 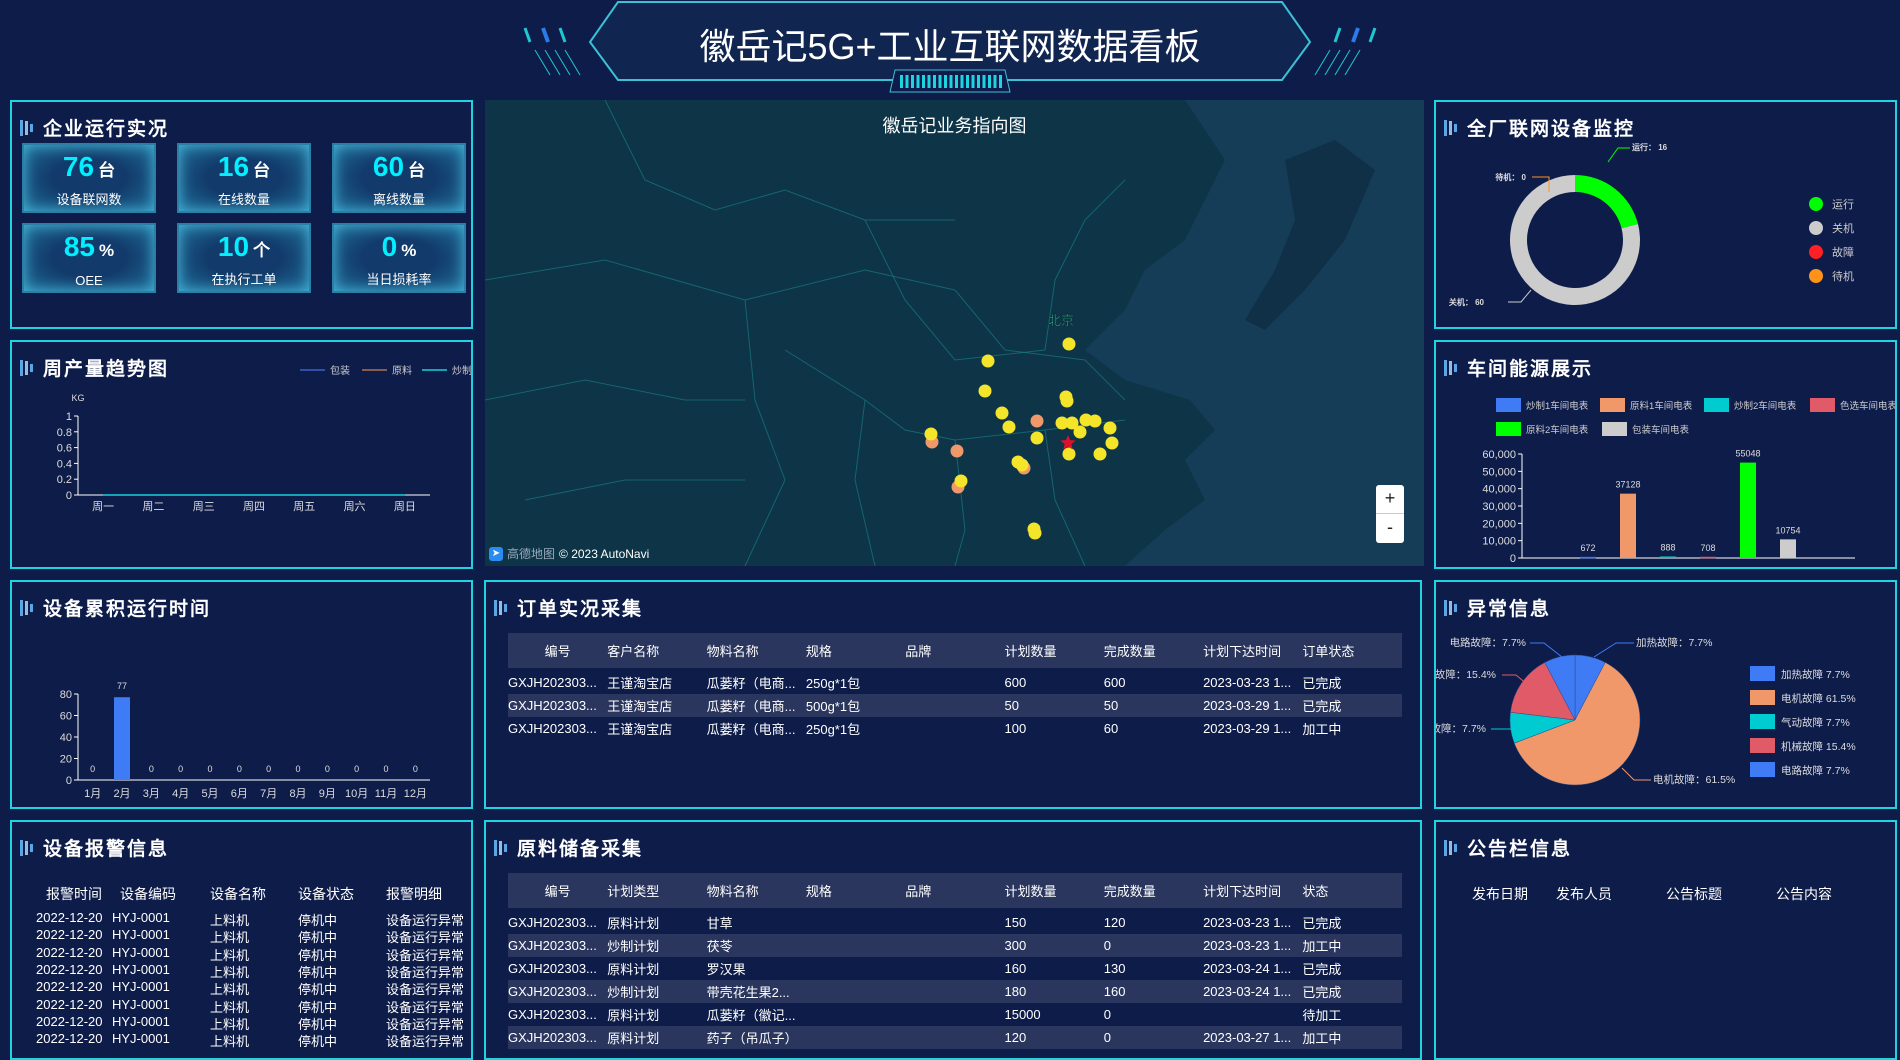 I want to click on map-attribution: ➤ 高德地图 © 2023 AutoNavi, so click(x=569, y=553).